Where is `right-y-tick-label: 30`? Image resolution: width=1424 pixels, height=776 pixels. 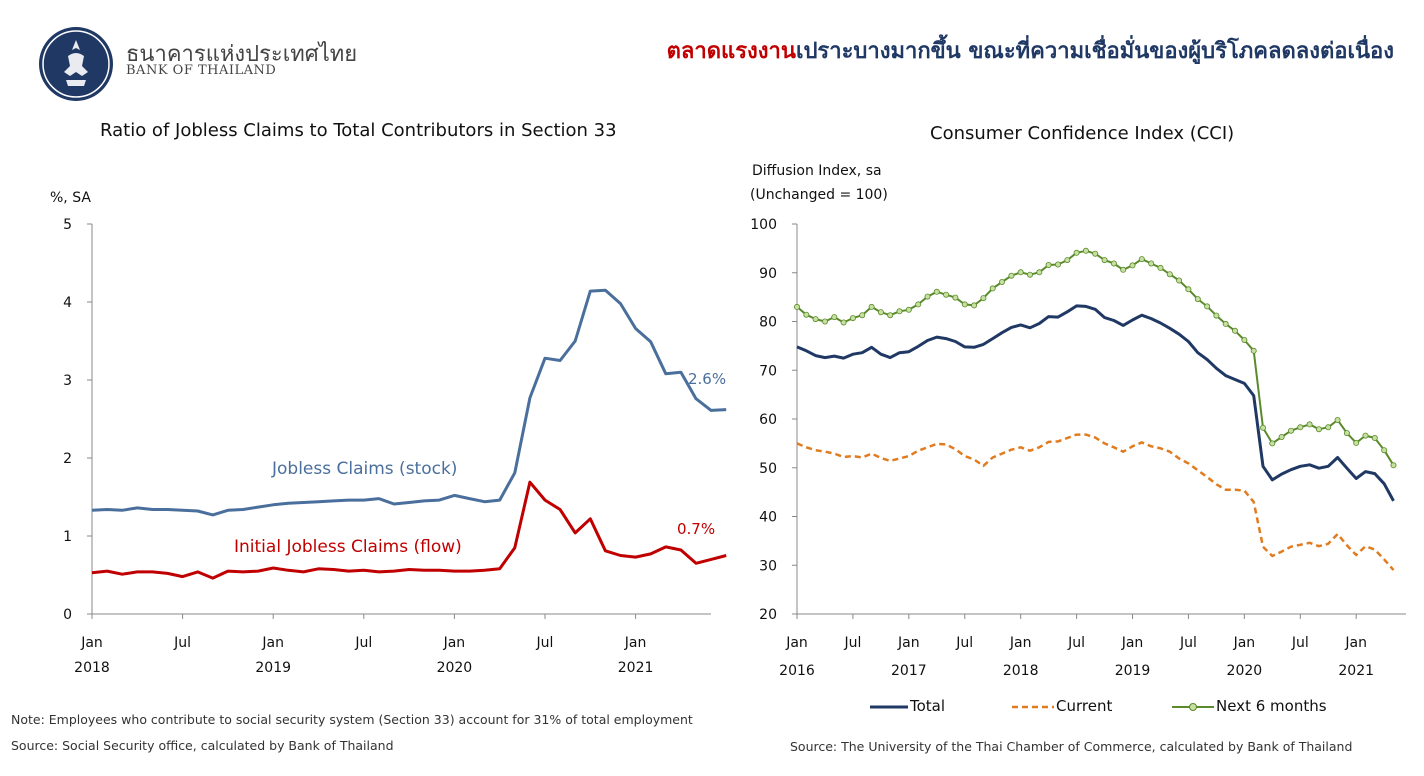
right-y-tick-label: 30 is located at coordinates (768, 566).